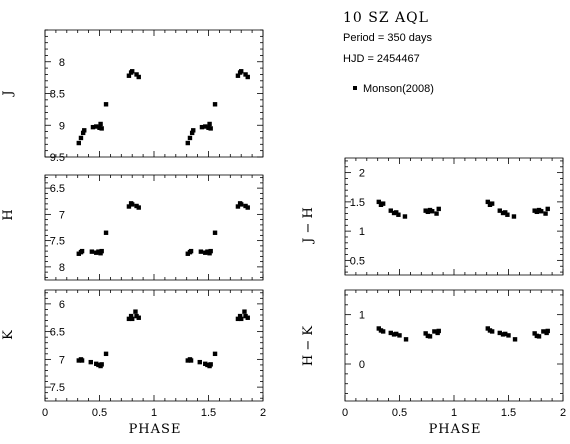 The height and width of the screenshot is (444, 570). I want to click on y-axis-label: H − K, so click(308, 346).